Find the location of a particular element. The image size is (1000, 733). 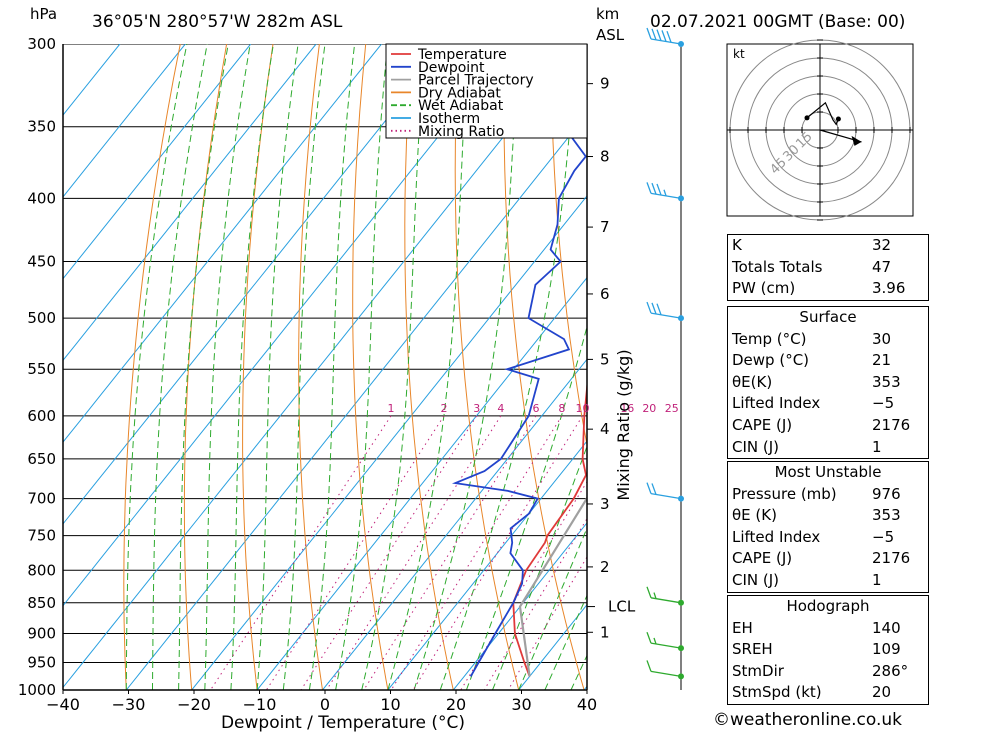

wet-adiabat--18 is located at coordinates (227, 367).